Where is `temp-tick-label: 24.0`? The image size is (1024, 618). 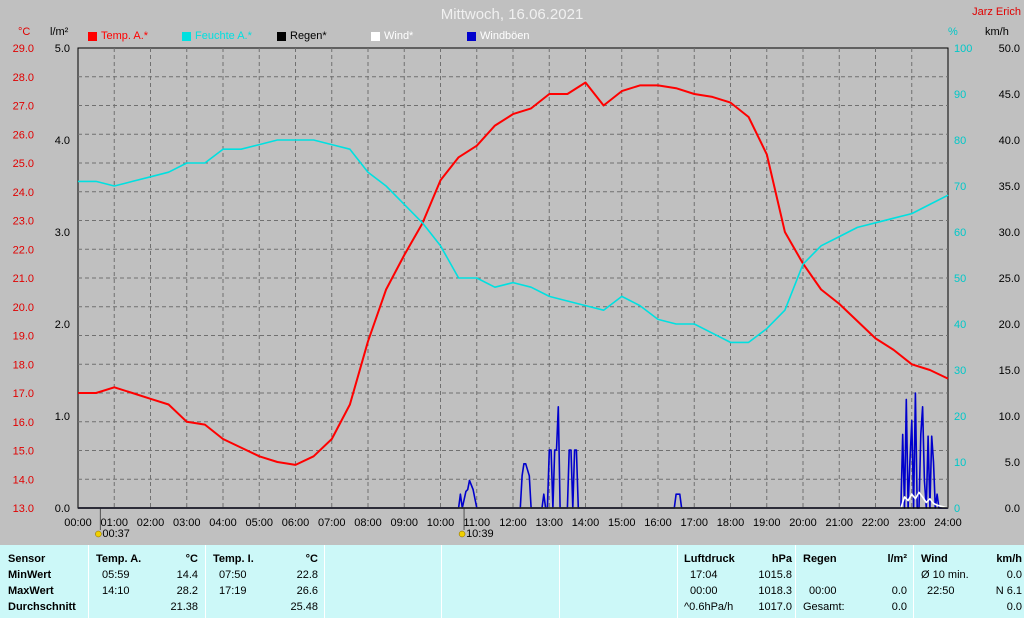 temp-tick-label: 24.0 is located at coordinates (23, 193).